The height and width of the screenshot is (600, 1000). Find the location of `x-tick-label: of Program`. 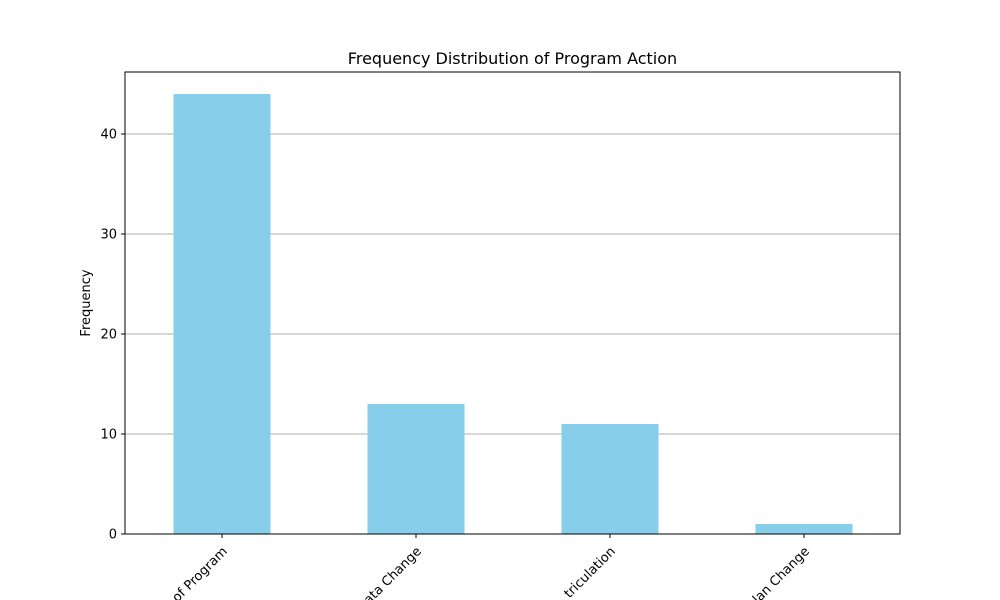

x-tick-label: of Program is located at coordinates (200, 572).